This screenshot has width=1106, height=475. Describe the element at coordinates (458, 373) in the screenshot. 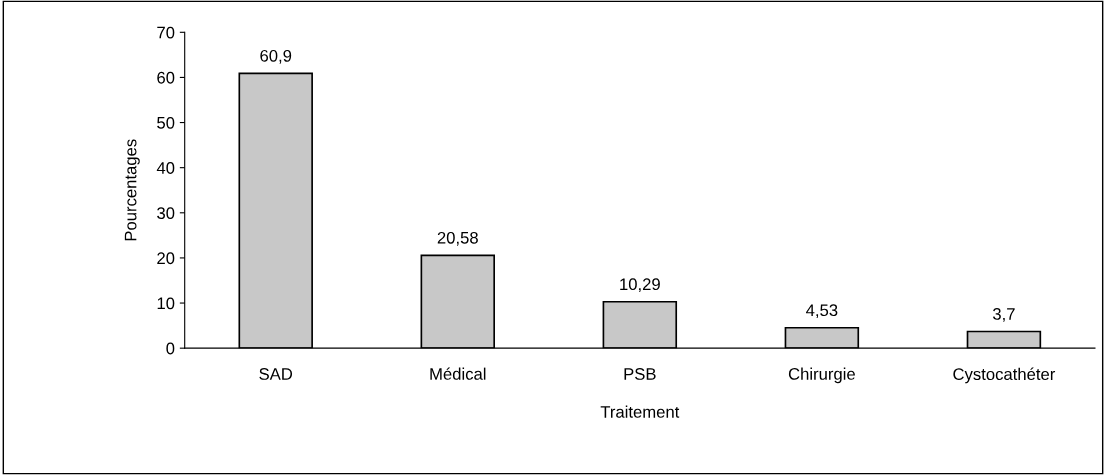

I see `x-tick-label: Médical` at that location.